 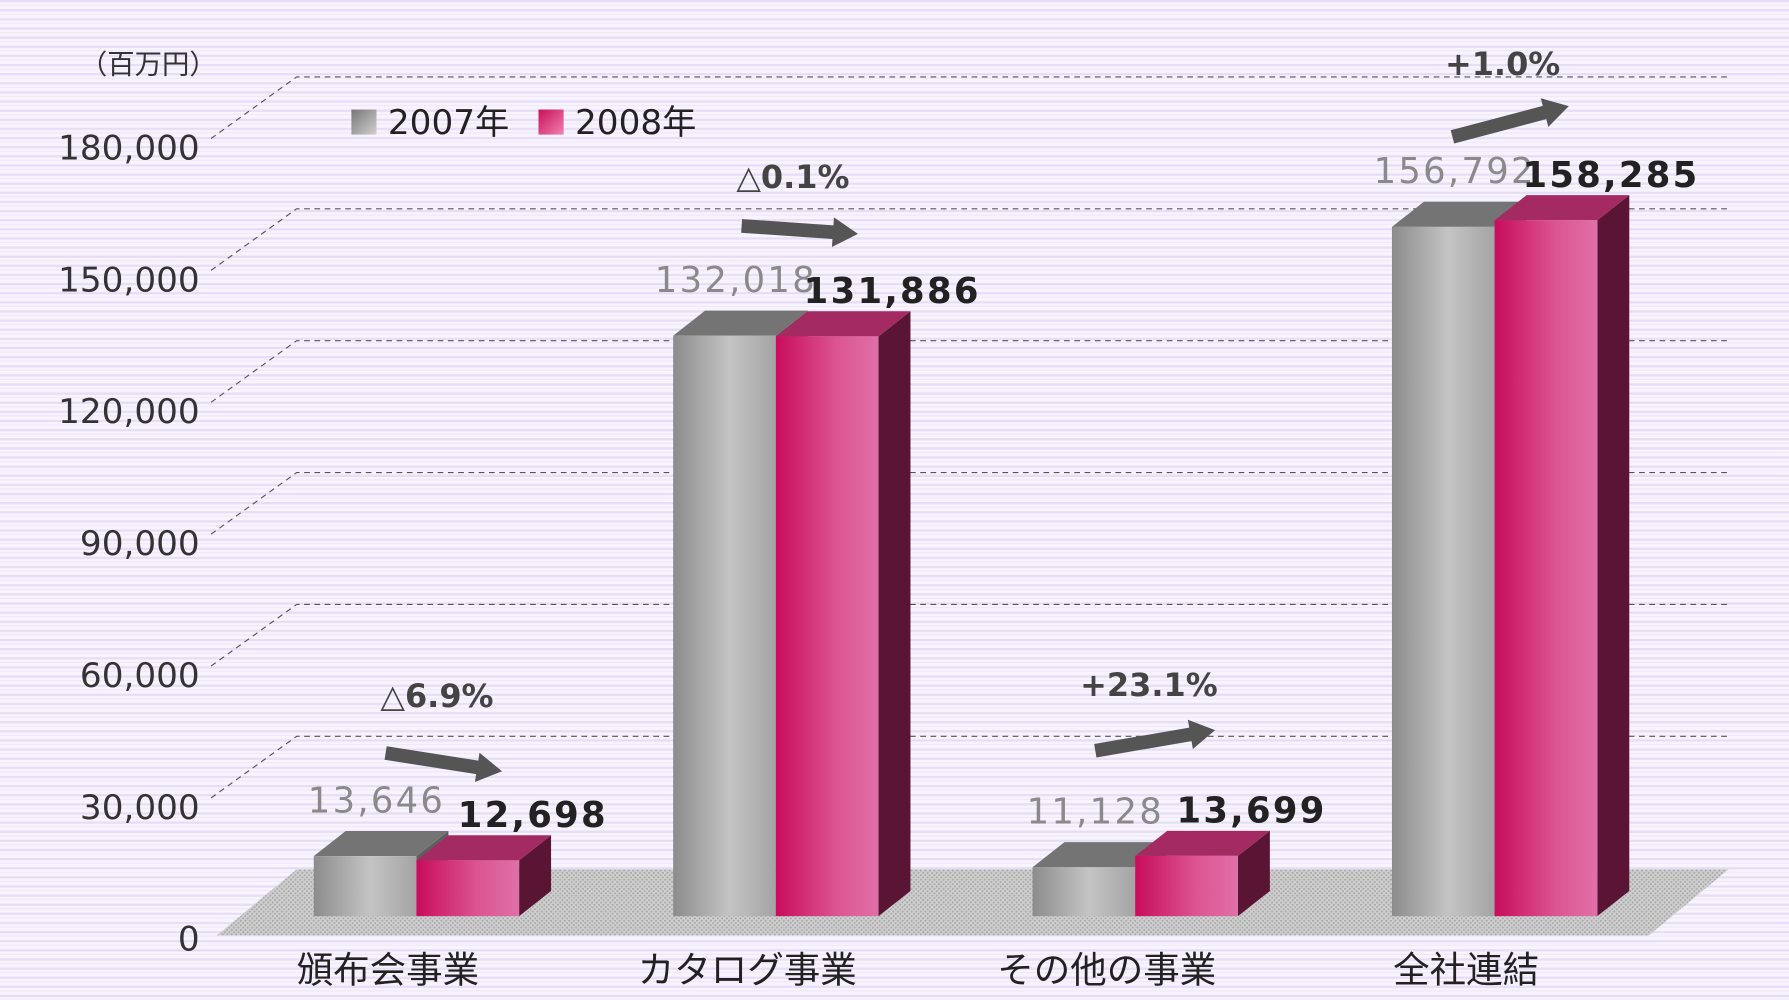 I want to click on y-tick-label: 150,000, so click(x=129, y=280).